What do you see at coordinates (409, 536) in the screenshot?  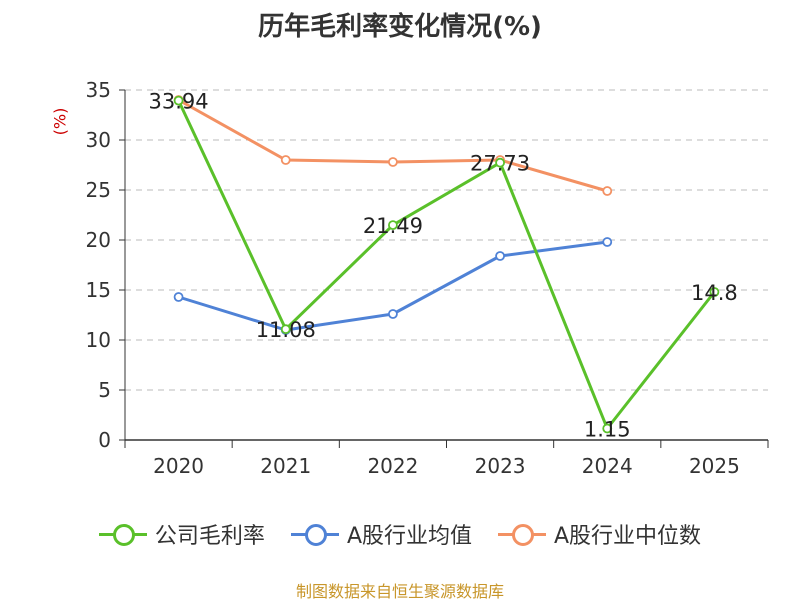 I see `legend-label: A股行业均值` at bounding box center [409, 536].